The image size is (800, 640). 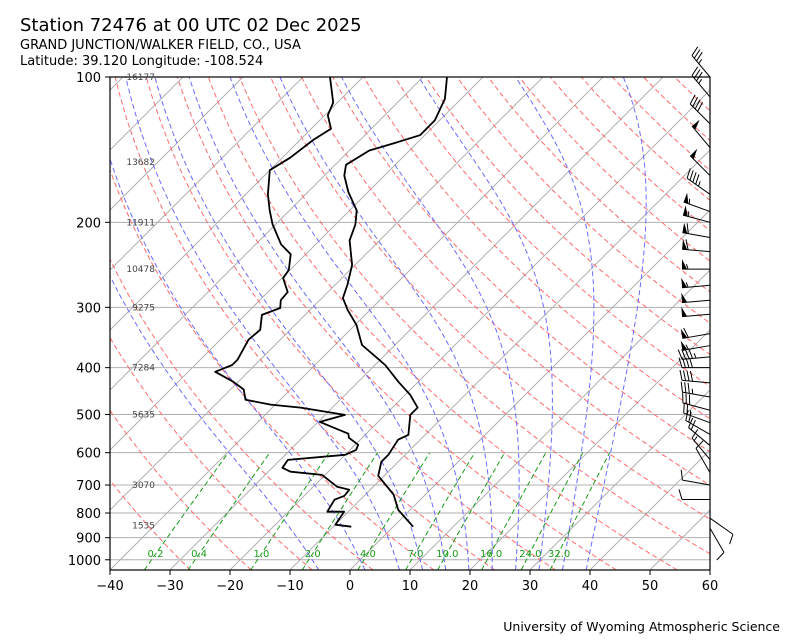 I want to click on y-tick-label: 800, so click(x=88, y=514).